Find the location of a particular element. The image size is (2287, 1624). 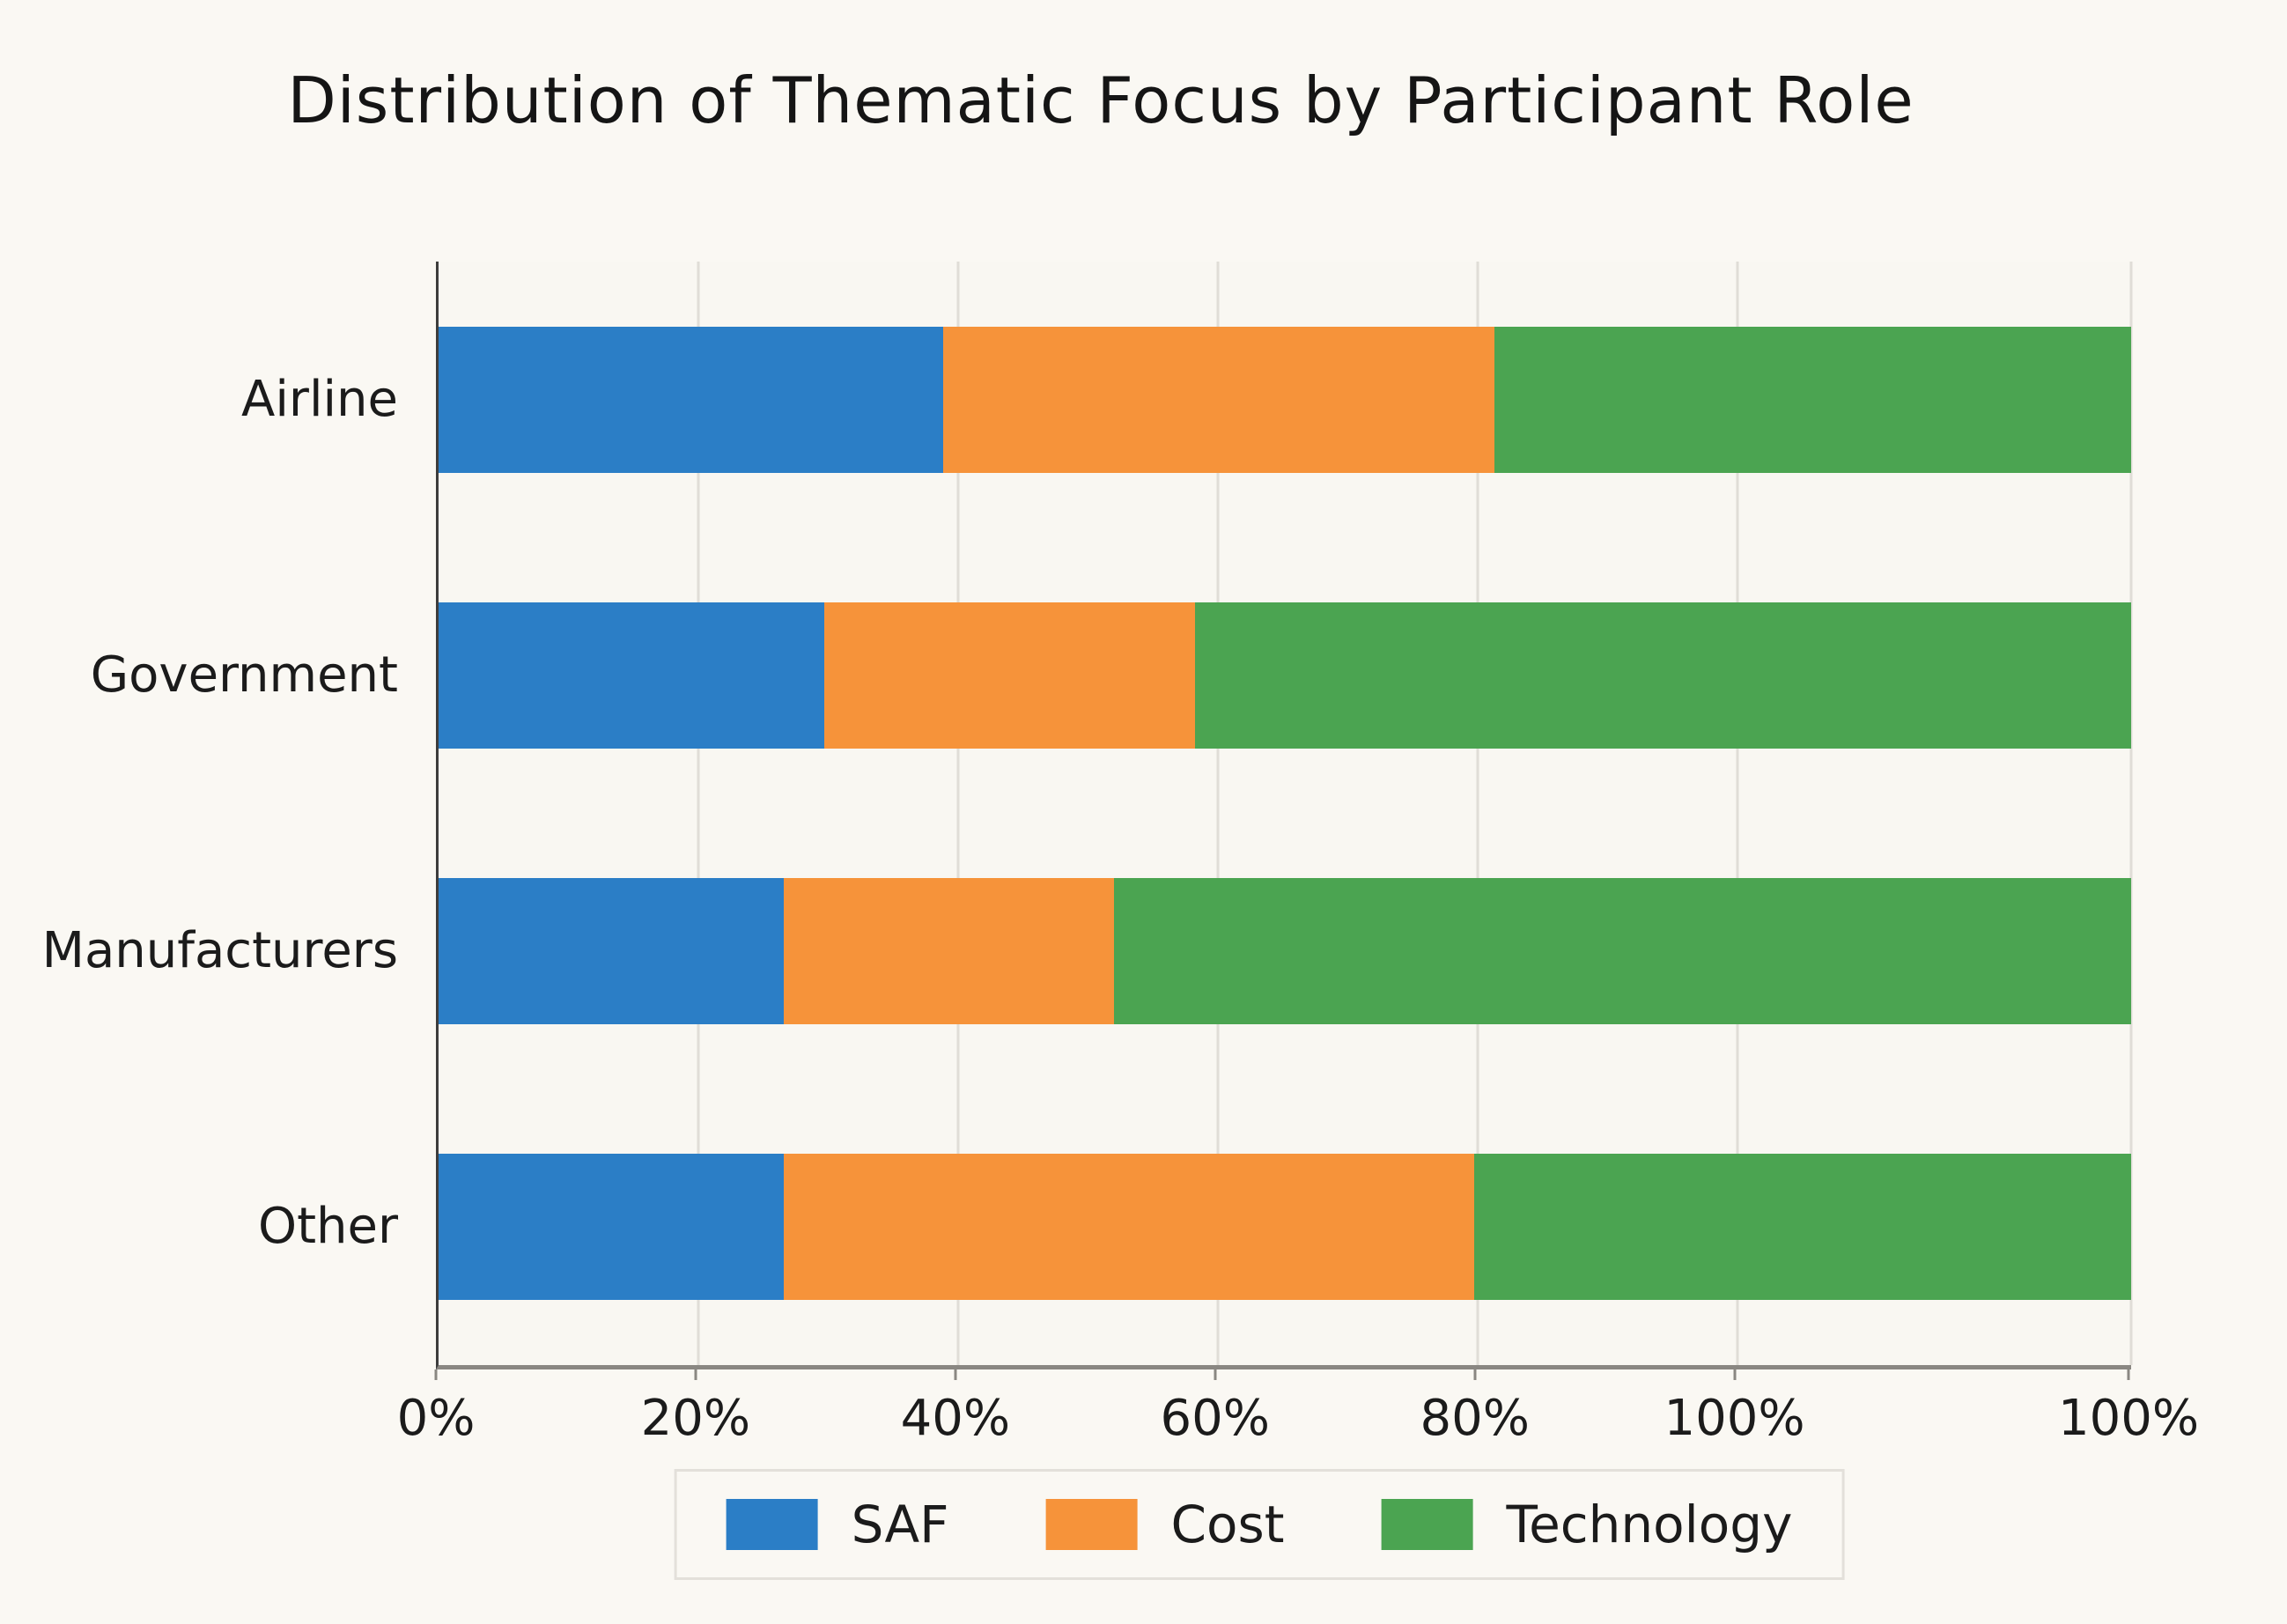

legend: SAF Cost Technology is located at coordinates (1260, 1524).